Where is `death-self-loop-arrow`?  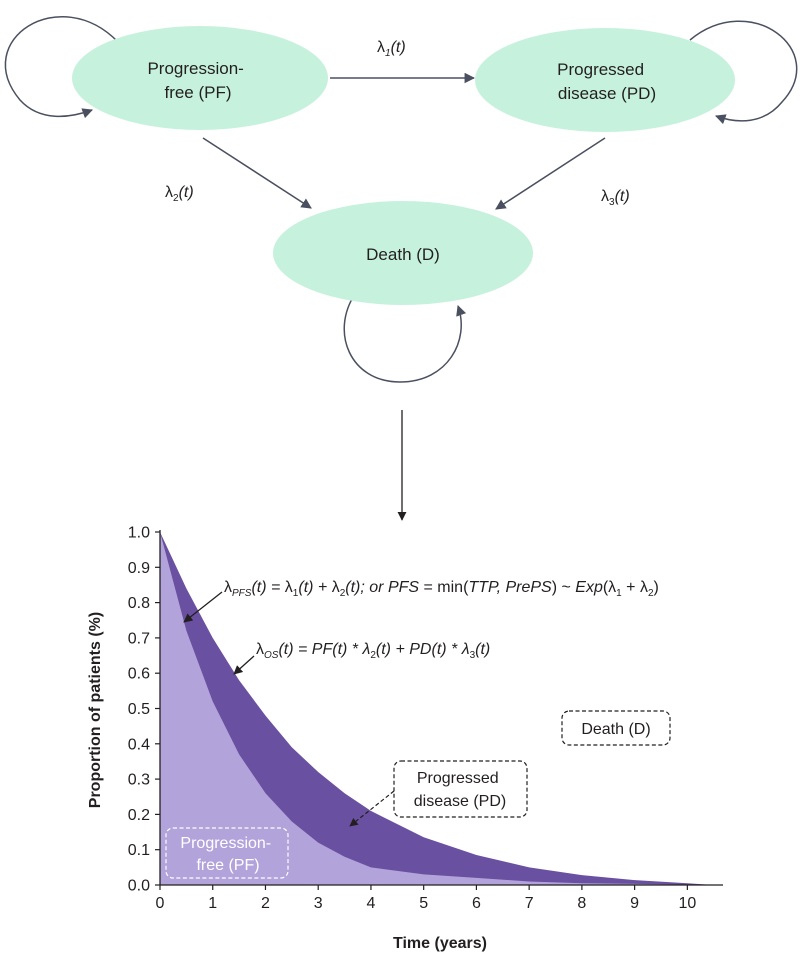 death-self-loop-arrow is located at coordinates (405, 338).